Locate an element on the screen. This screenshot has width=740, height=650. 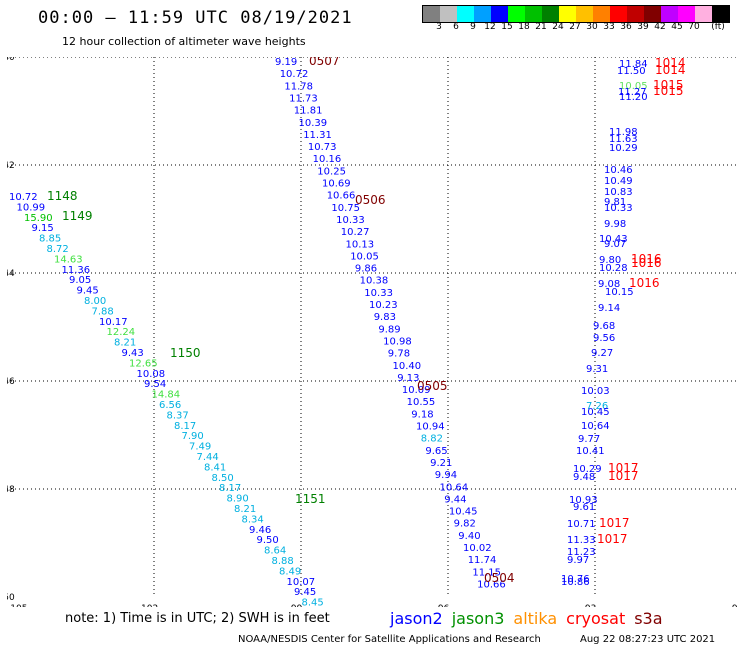
legend-tick-label: 18 is located at coordinates (524, 27).